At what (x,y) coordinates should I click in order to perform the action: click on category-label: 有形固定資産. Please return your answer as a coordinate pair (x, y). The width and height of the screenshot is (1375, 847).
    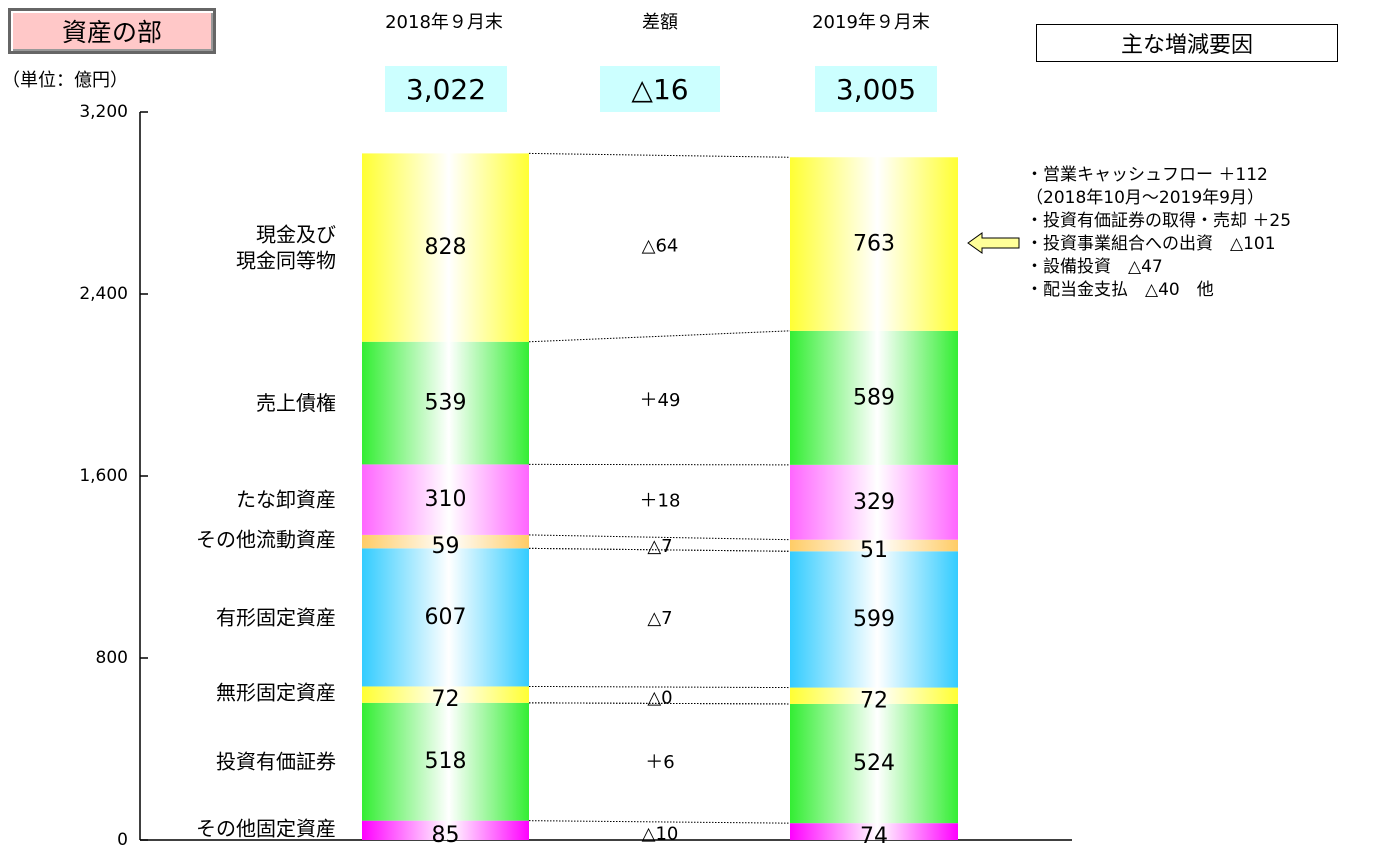
    Looking at the image, I should click on (276, 617).